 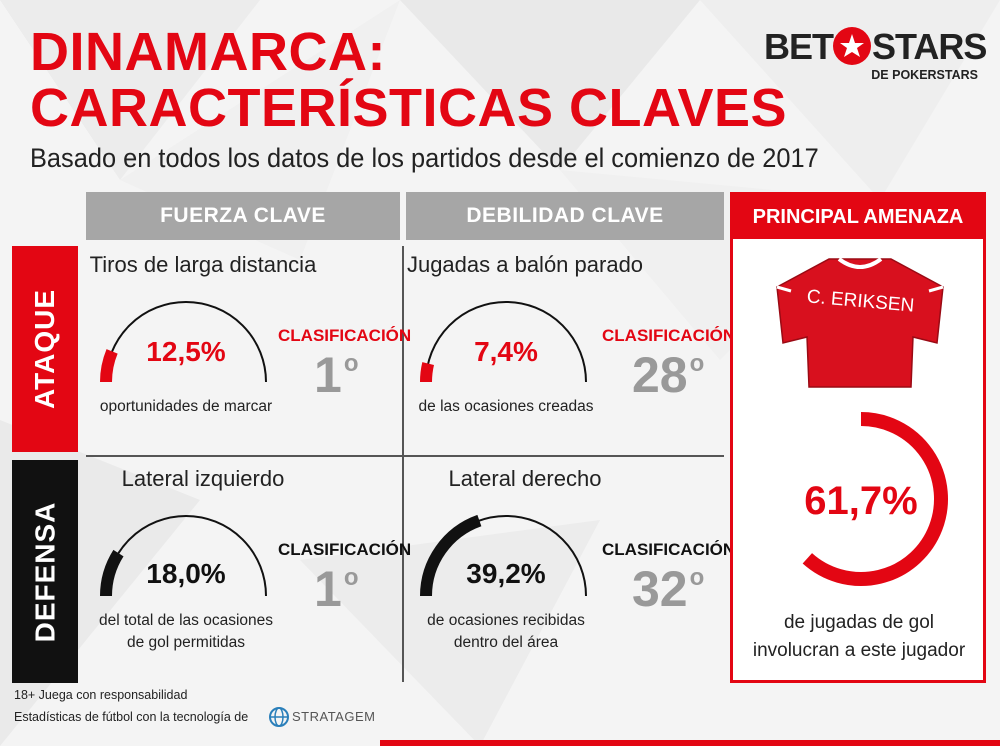 I want to click on value-description: oportunidades de marcar, so click(x=186, y=406).